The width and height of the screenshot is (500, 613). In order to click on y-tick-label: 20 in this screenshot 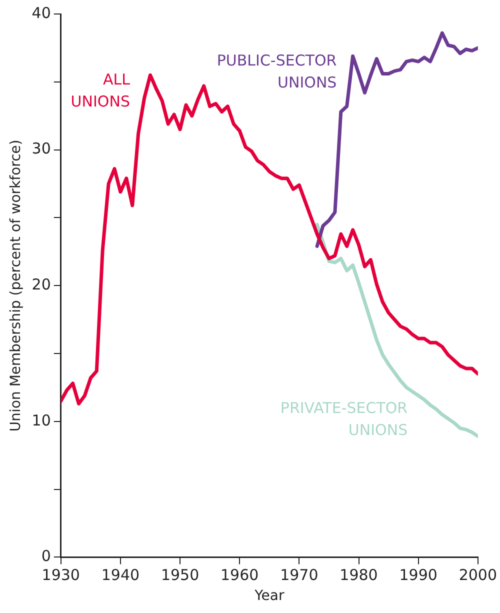, I will do `click(41, 284)`.